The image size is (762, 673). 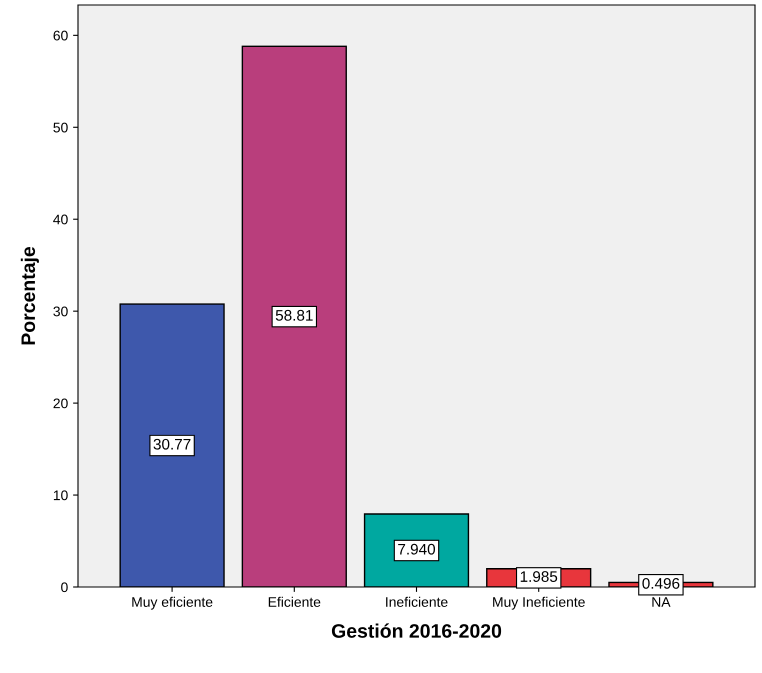 What do you see at coordinates (172, 603) in the screenshot?
I see `x-tick-label: Muy eficiente` at bounding box center [172, 603].